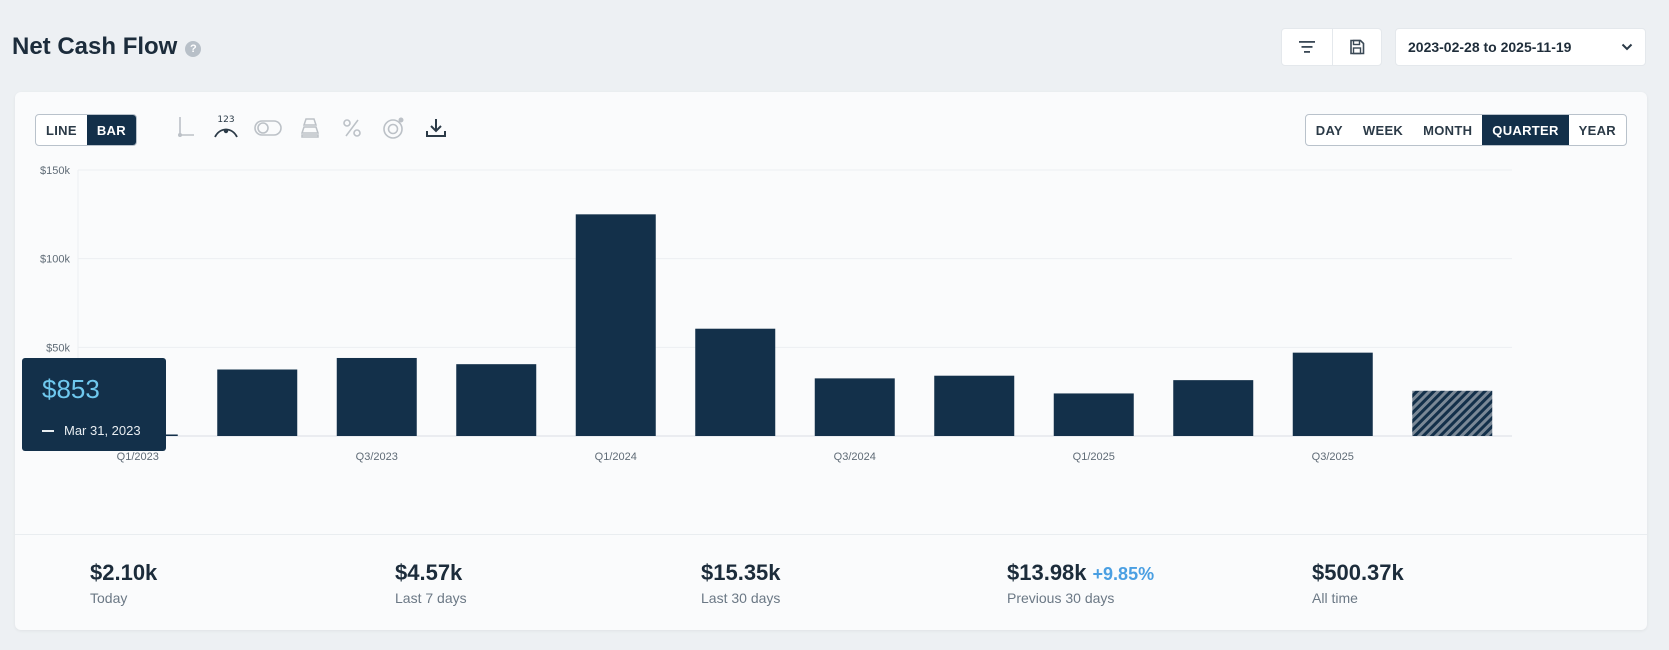 The image size is (1669, 650). What do you see at coordinates (193, 48) in the screenshot?
I see `help-icon: ?` at bounding box center [193, 48].